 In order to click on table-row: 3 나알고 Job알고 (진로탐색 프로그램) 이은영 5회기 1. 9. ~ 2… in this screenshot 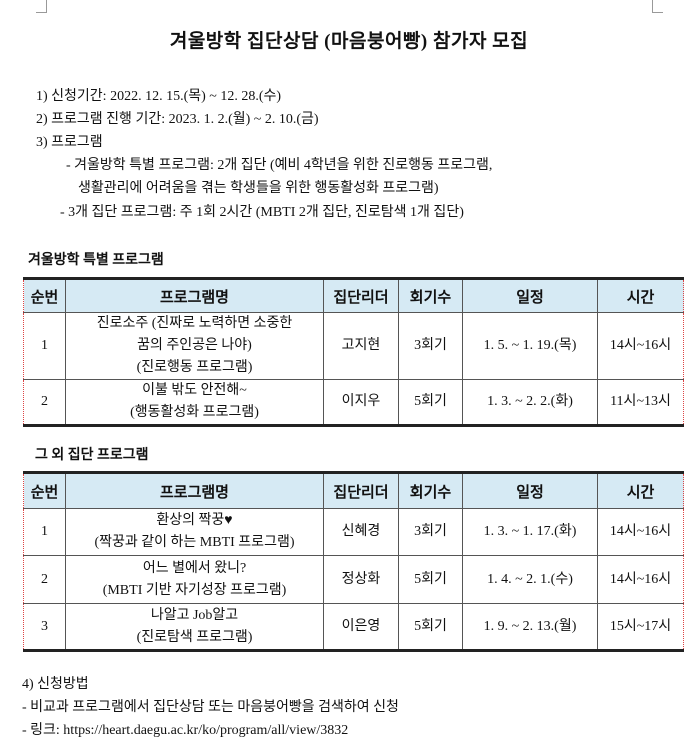, I will do `click(353, 627)`.